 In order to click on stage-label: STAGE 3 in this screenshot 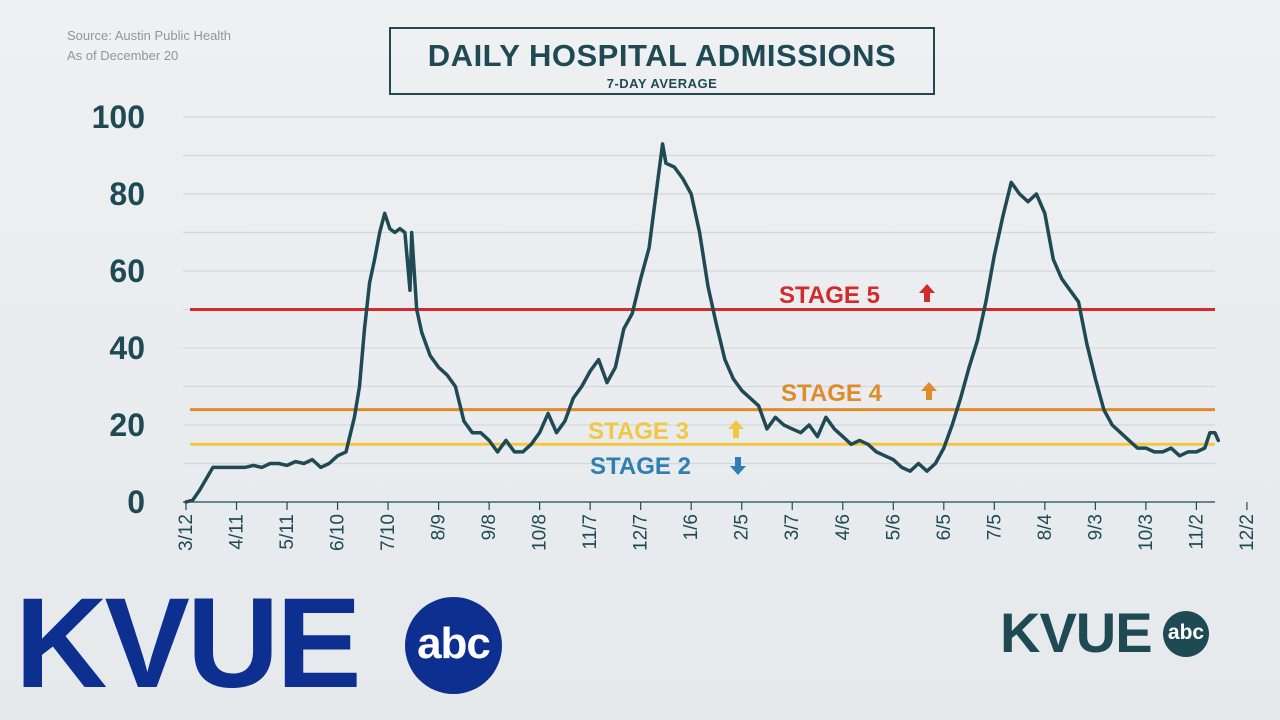, I will do `click(638, 431)`.